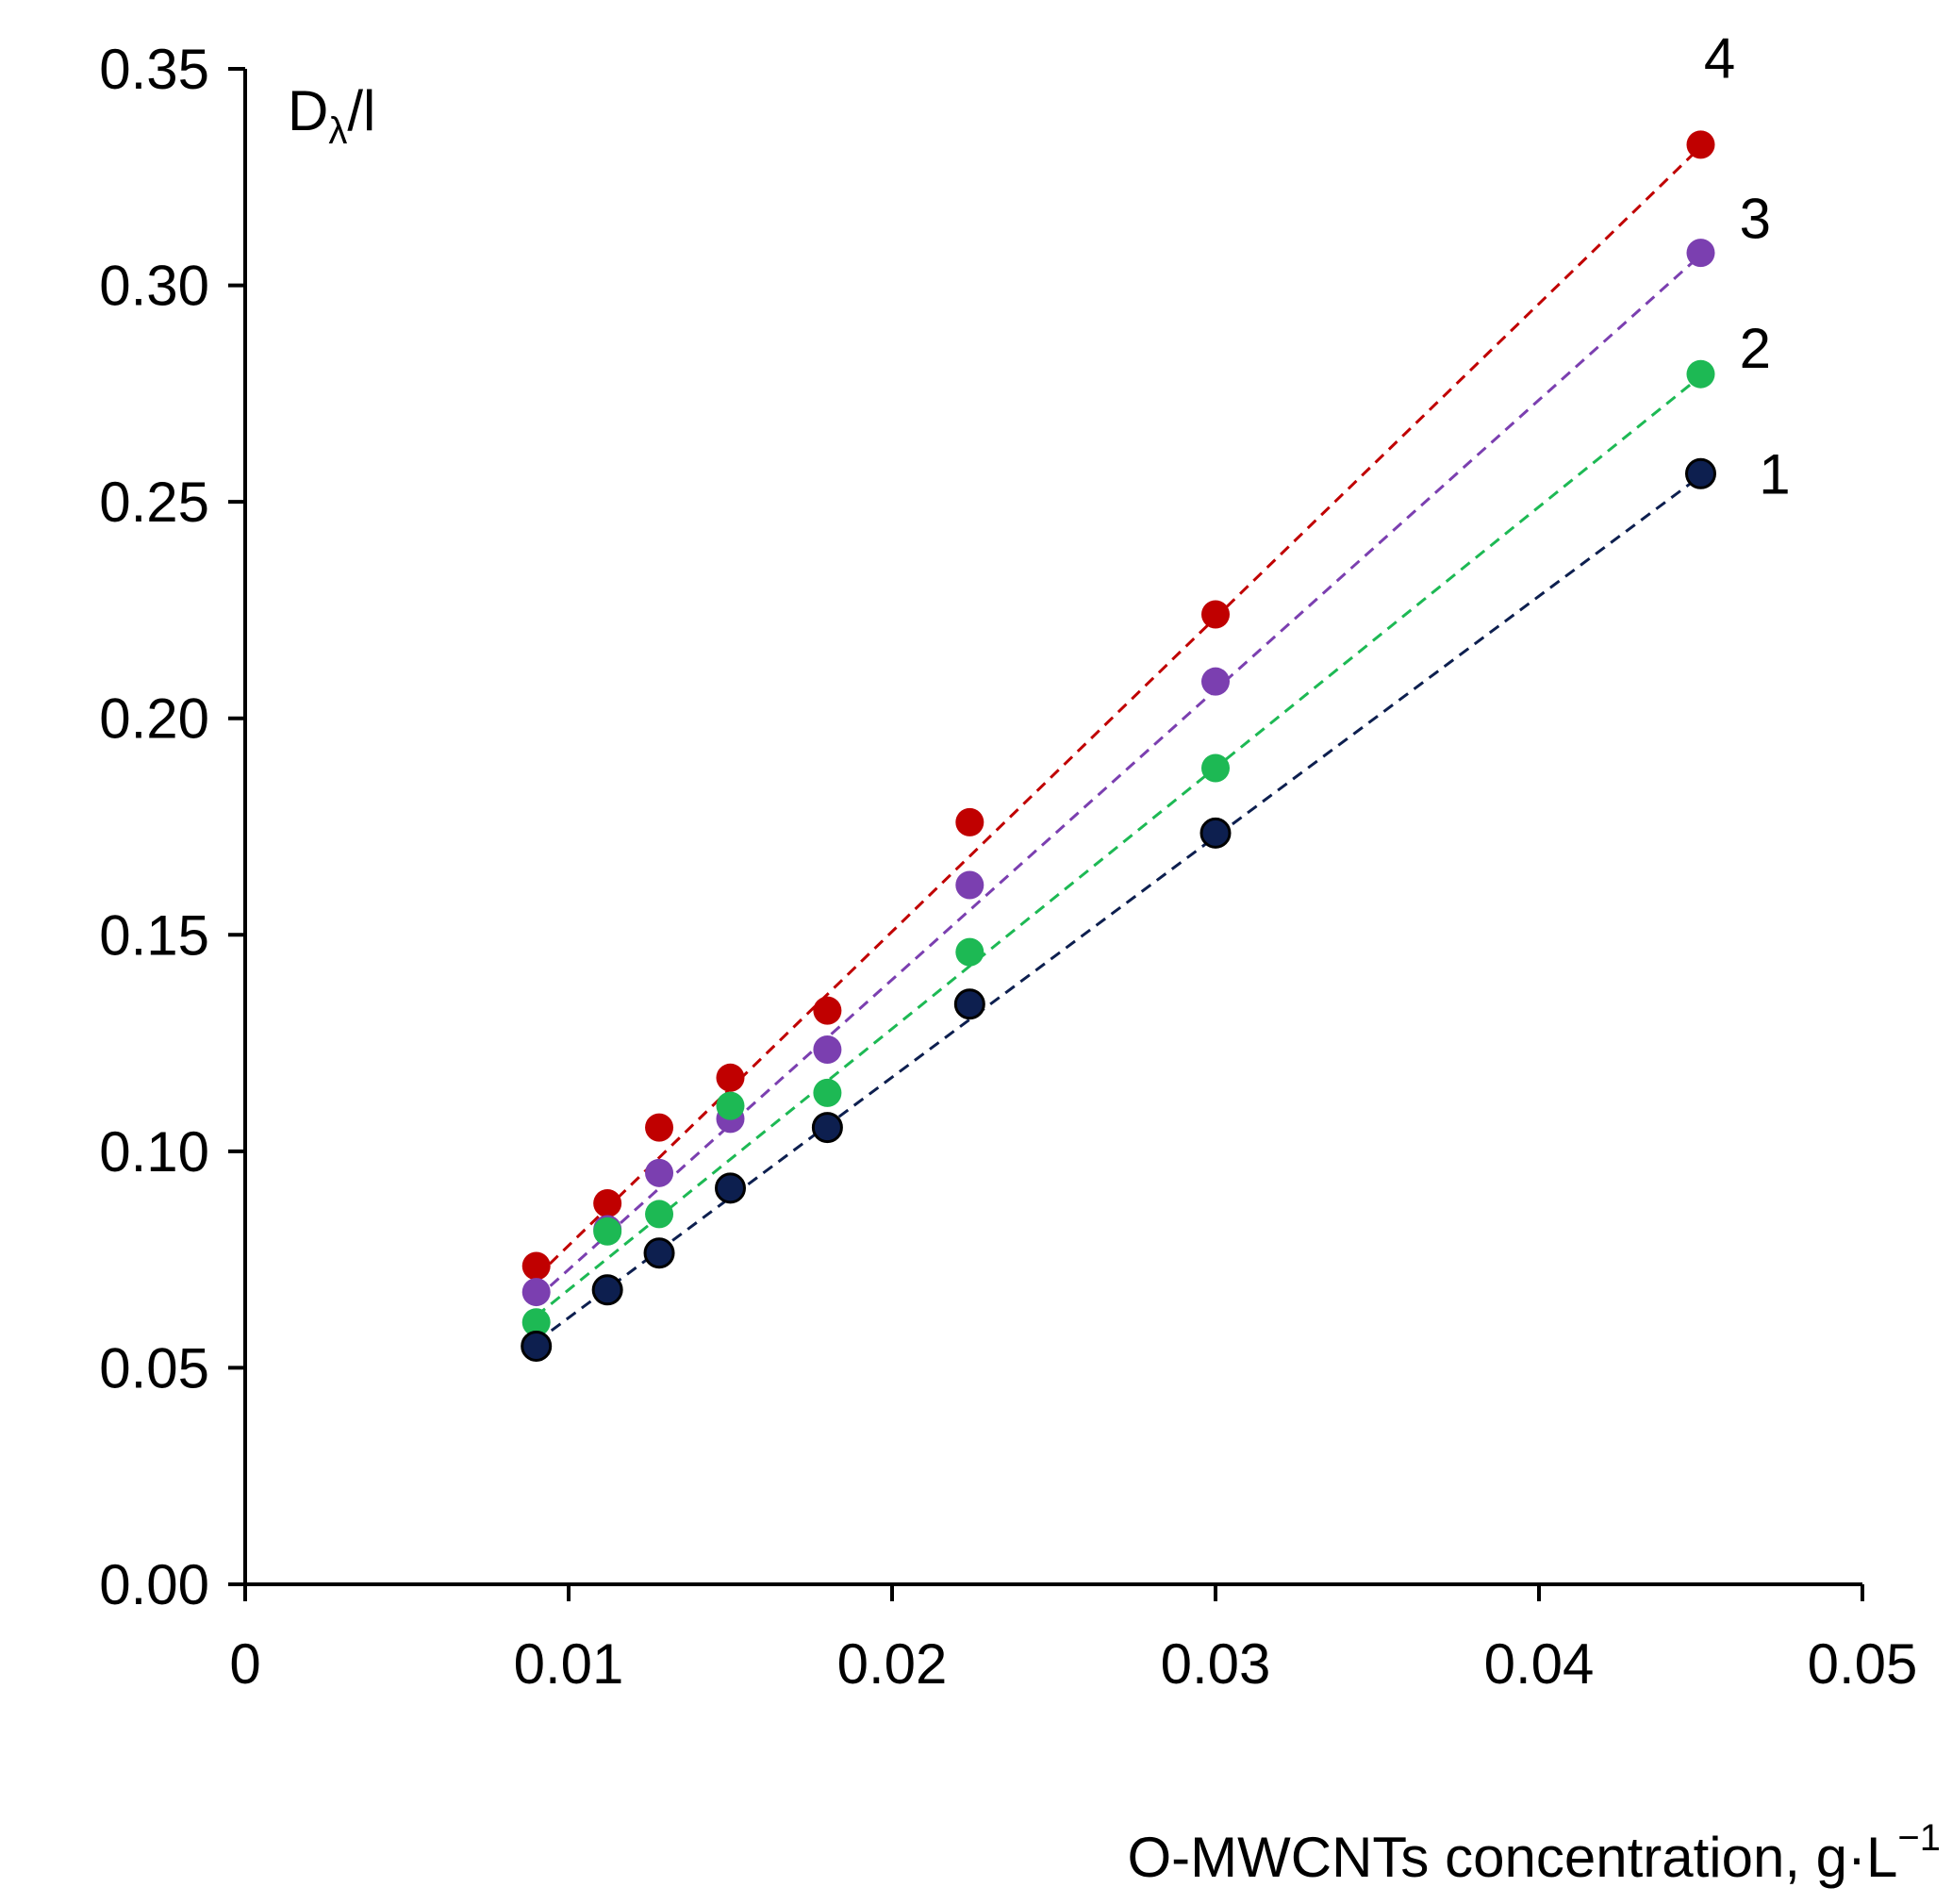 This screenshot has height=1904, width=1952. I want to click on y-axis-title-main: D, so click(308, 110).